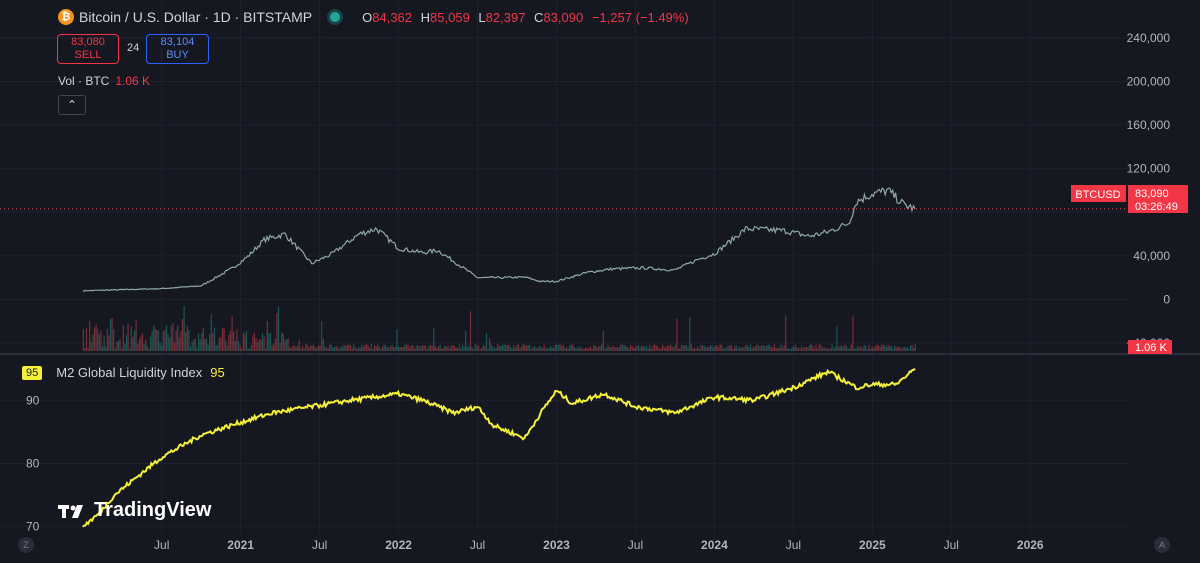  Describe the element at coordinates (104, 81) in the screenshot. I see `volume-legend: Vol · BTC 1.06 K` at that location.